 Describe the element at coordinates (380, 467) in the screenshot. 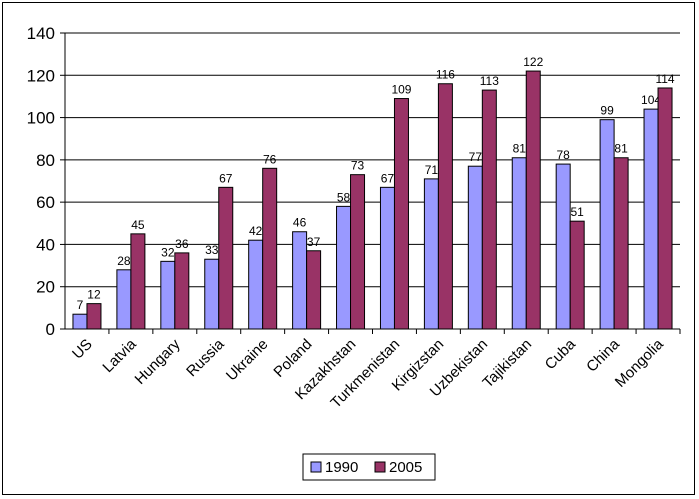

I see `legend-swatch-2005` at that location.